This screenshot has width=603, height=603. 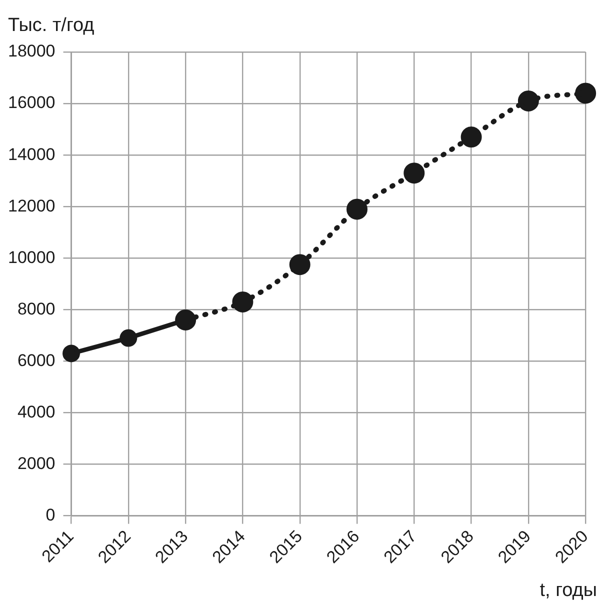 I want to click on y-tick-label: 10000, so click(x=32, y=257).